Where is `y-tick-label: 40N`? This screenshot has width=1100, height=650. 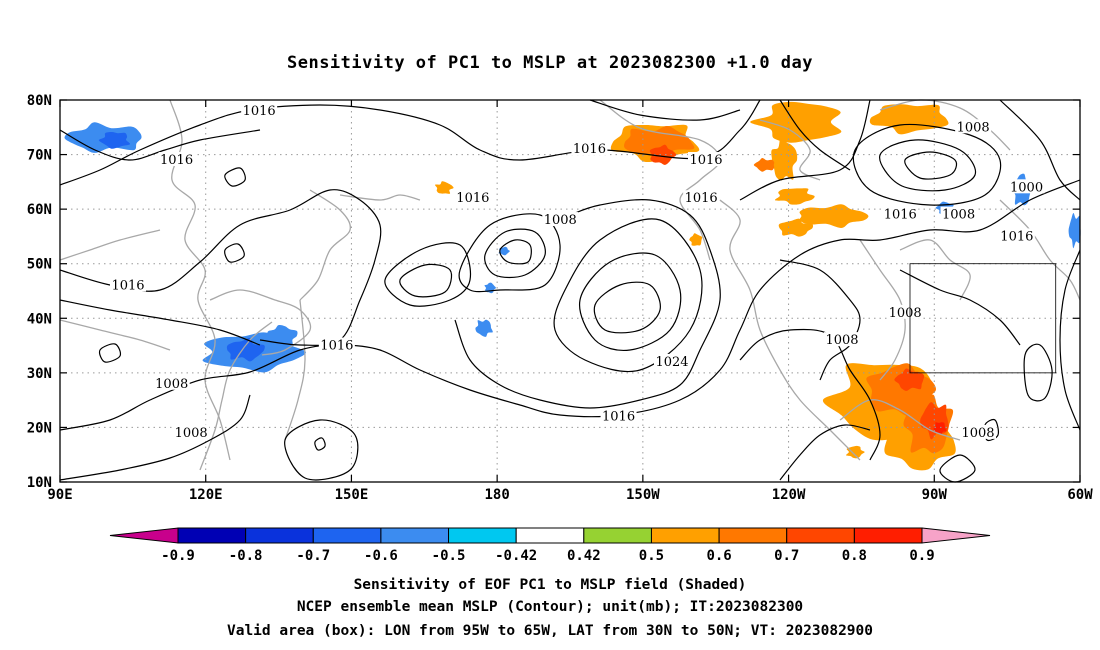
y-tick-label: 40N is located at coordinates (39, 319).